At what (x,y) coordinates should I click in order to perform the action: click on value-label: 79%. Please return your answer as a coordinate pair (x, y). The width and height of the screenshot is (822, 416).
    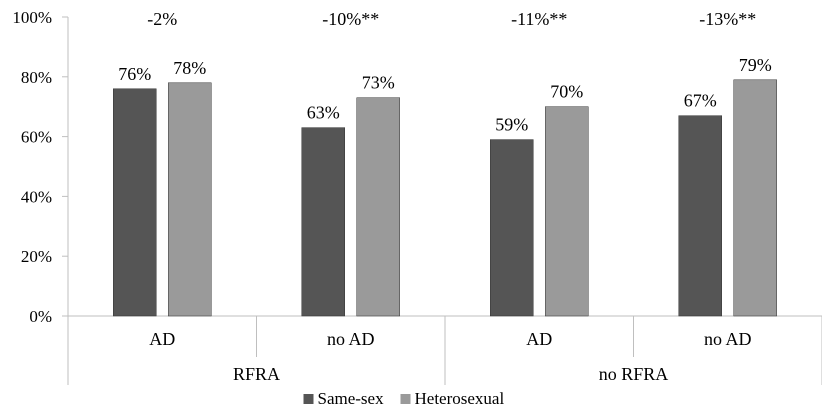
    Looking at the image, I should click on (755, 65).